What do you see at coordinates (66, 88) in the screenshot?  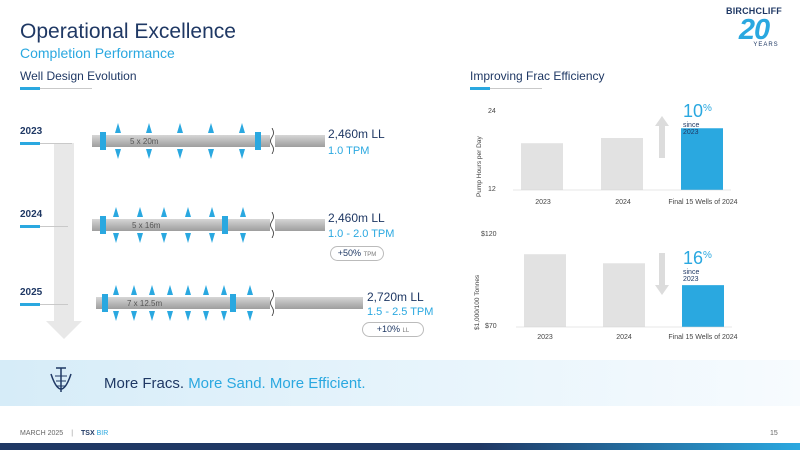 I see `well-design-underline-rule` at bounding box center [66, 88].